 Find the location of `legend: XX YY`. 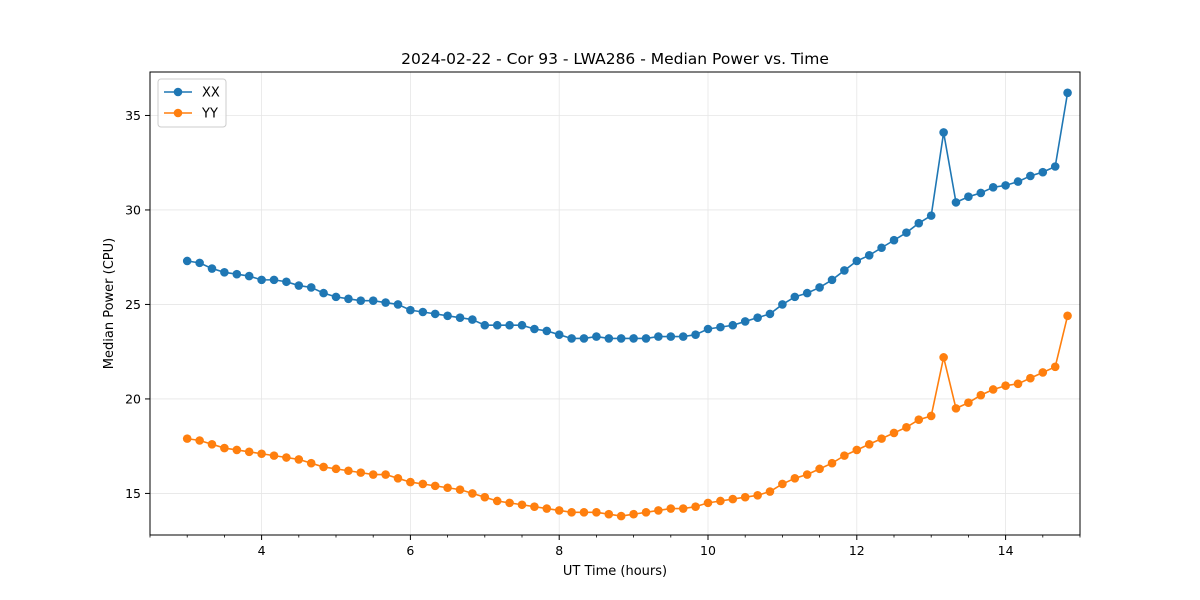

legend: XX YY is located at coordinates (192, 103).